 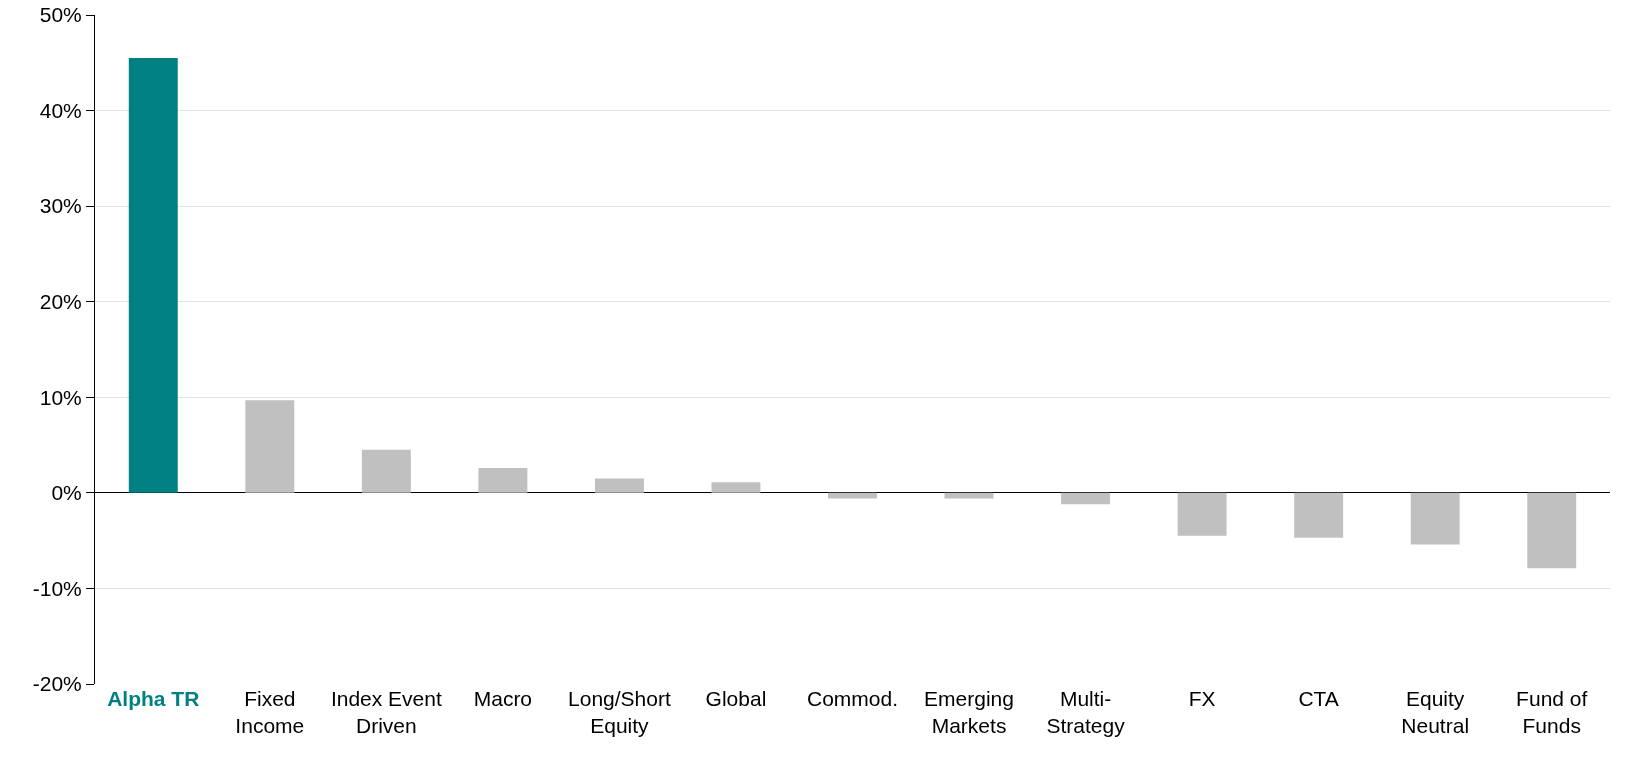 I want to click on x-tick-label: Emerging Markets, so click(x=969, y=712).